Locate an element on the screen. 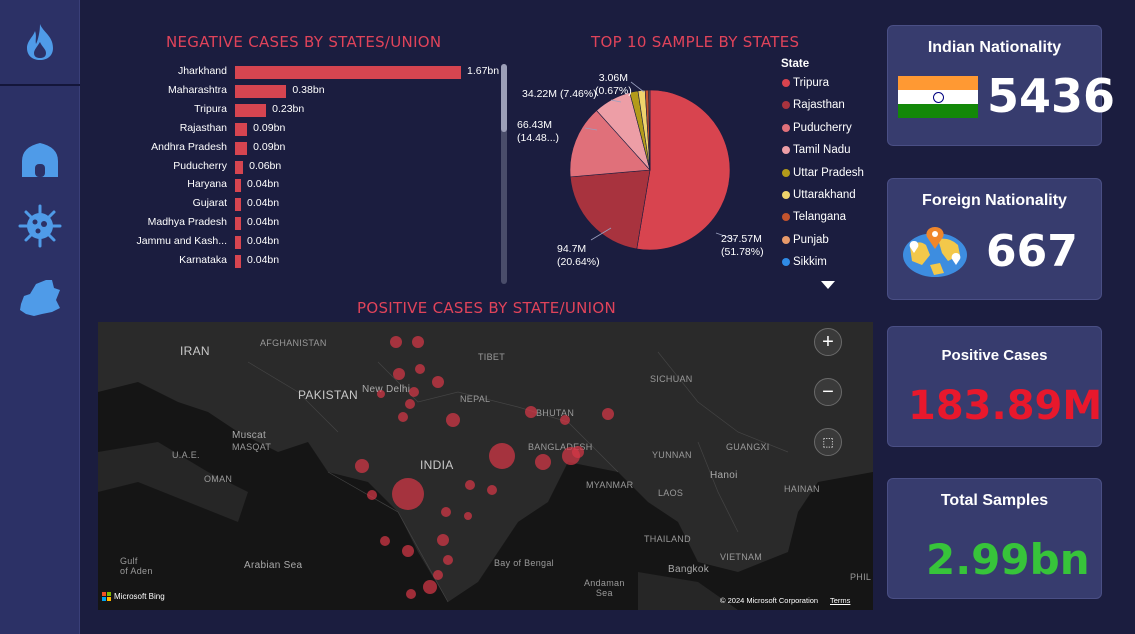 Image resolution: width=1135 pixels, height=634 pixels. map-label-oman: OMAN is located at coordinates (218, 479).